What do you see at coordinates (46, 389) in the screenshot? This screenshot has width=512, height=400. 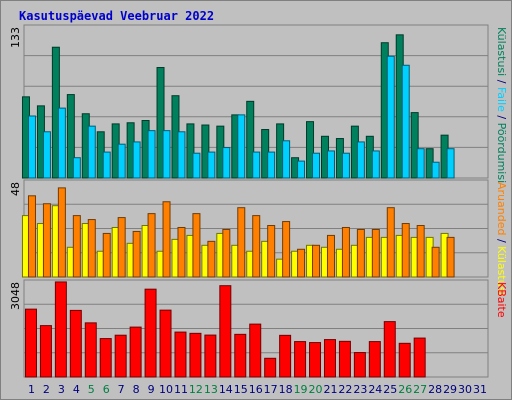 I see `x-tick-label: 2` at bounding box center [46, 389].